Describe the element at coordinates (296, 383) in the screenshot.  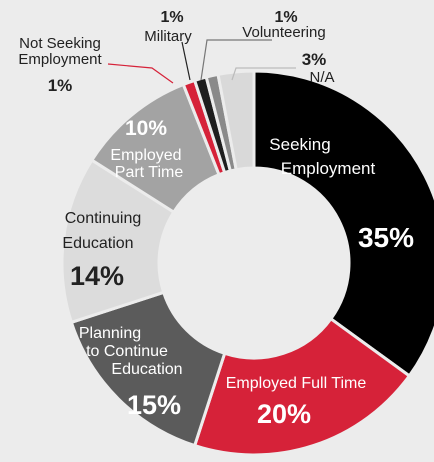
I see `label-employed-full-time: Employed Full Time` at that location.